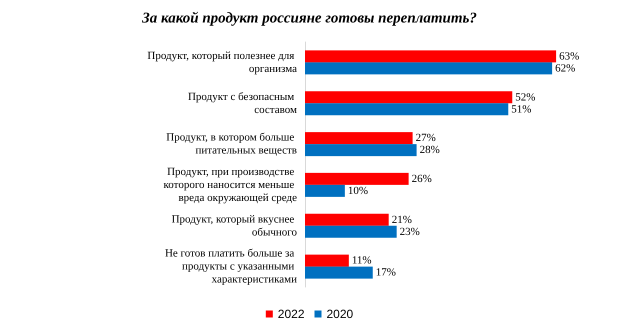  What do you see at coordinates (231, 144) in the screenshot?
I see `y-tick-label: Продукт, в котором больше питательных веществ` at bounding box center [231, 144].